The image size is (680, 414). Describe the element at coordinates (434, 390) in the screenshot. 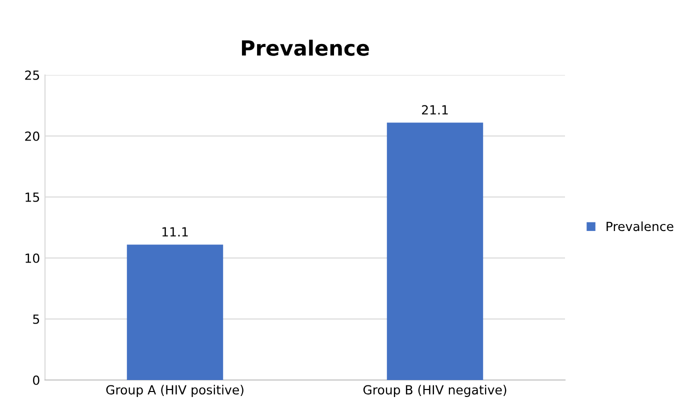

I see `x-tick-label: Group B (HIV negative)` at that location.